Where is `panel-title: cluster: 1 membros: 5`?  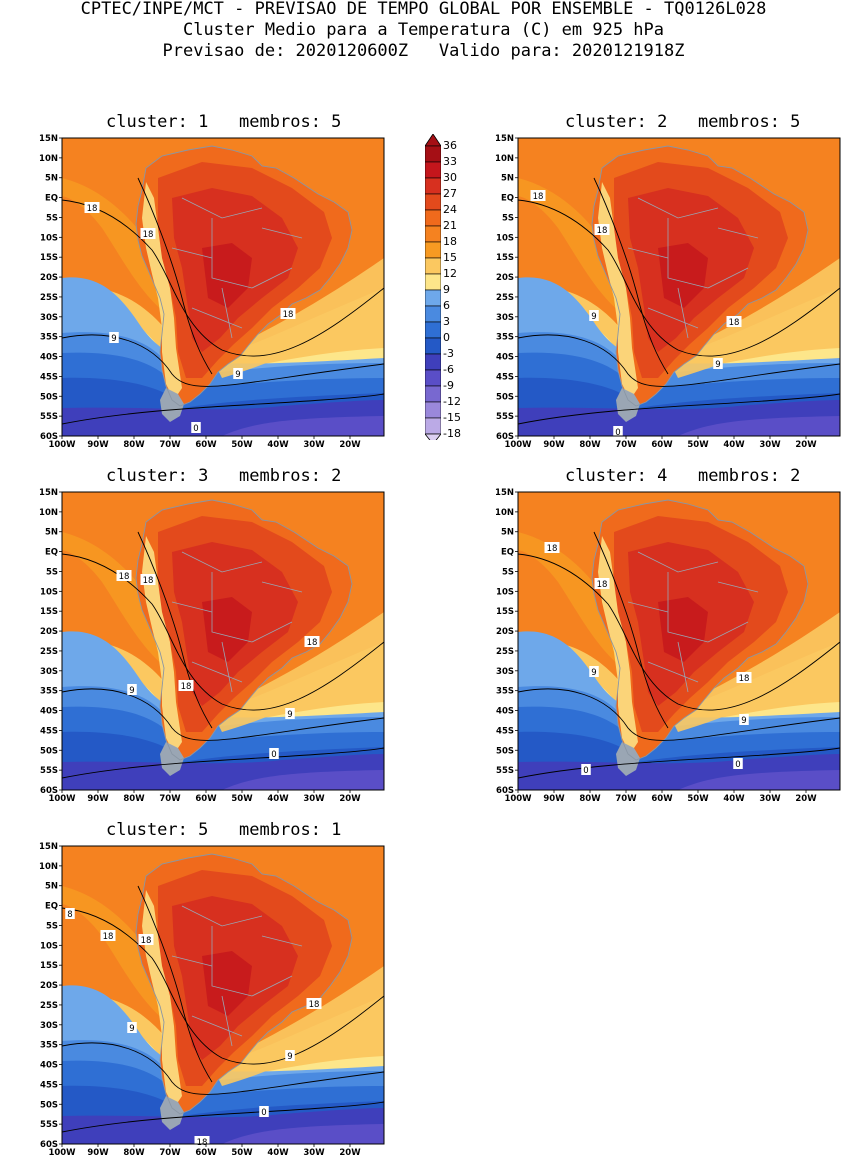
panel-title: cluster: 1 membros: 5 is located at coordinates (224, 122).